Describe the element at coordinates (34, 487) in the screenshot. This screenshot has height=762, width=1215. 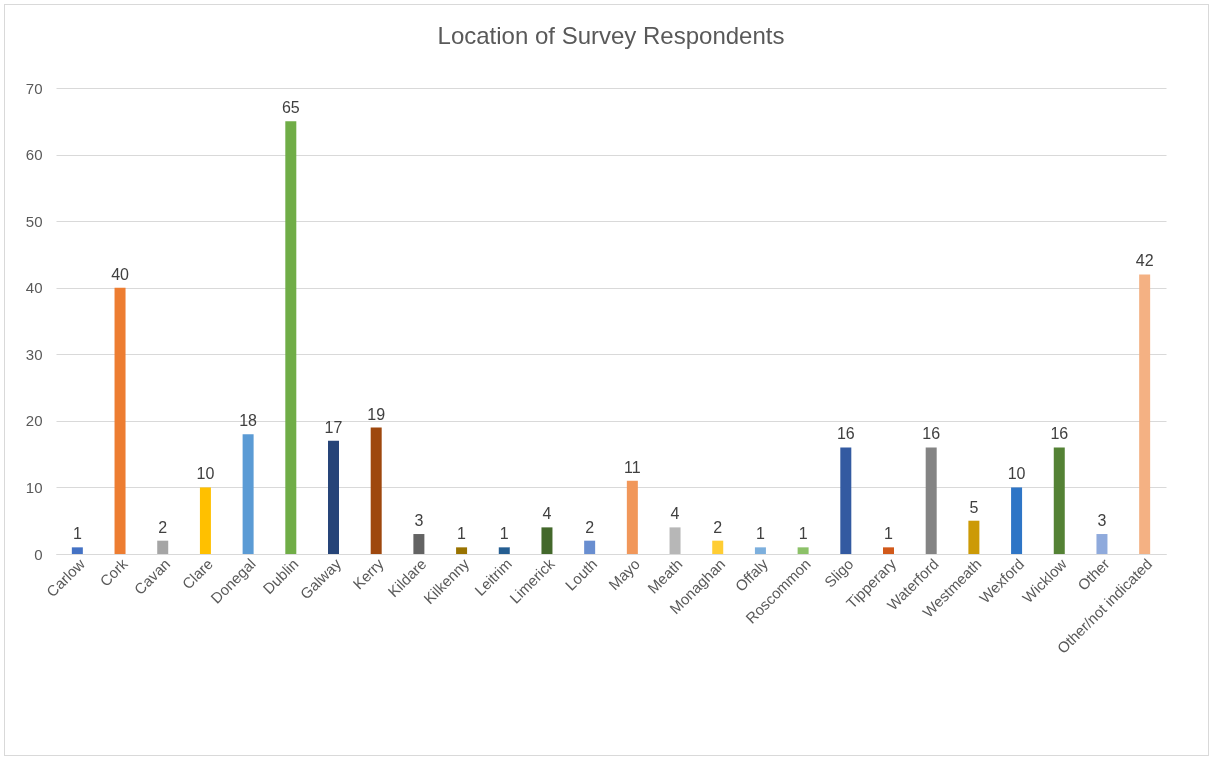
I see `y-tick-label: 10` at that location.